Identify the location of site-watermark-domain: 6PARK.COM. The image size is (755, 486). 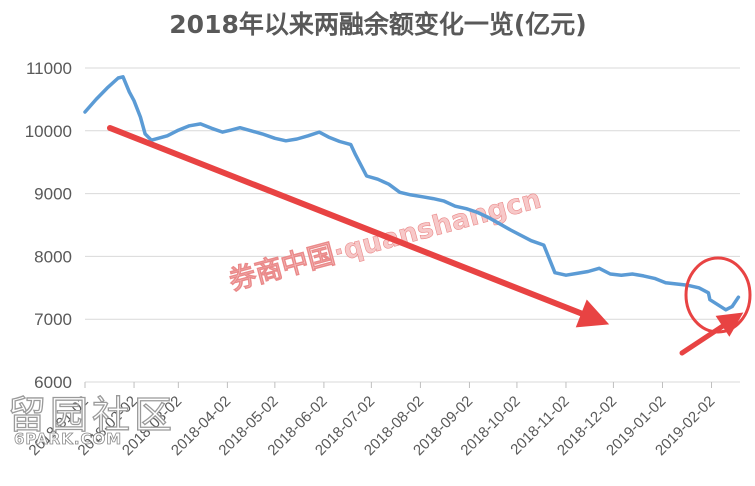
(68, 439).